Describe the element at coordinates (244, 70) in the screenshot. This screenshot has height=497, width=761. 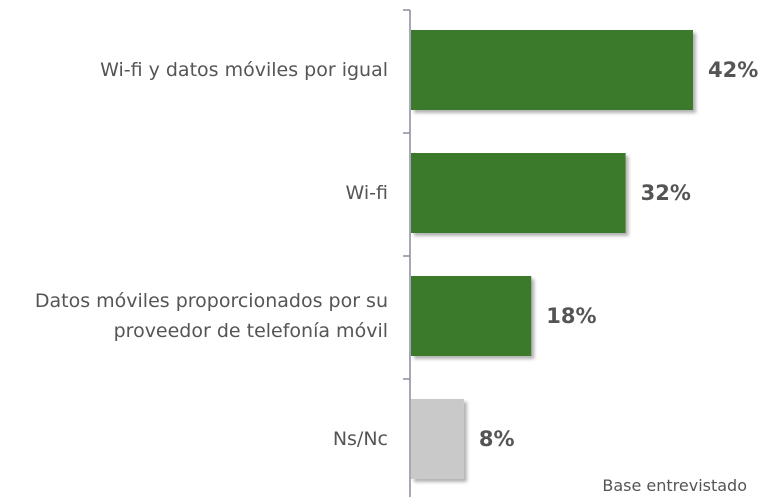
I see `category-label: Wi-fi y datos móviles por igual` at that location.